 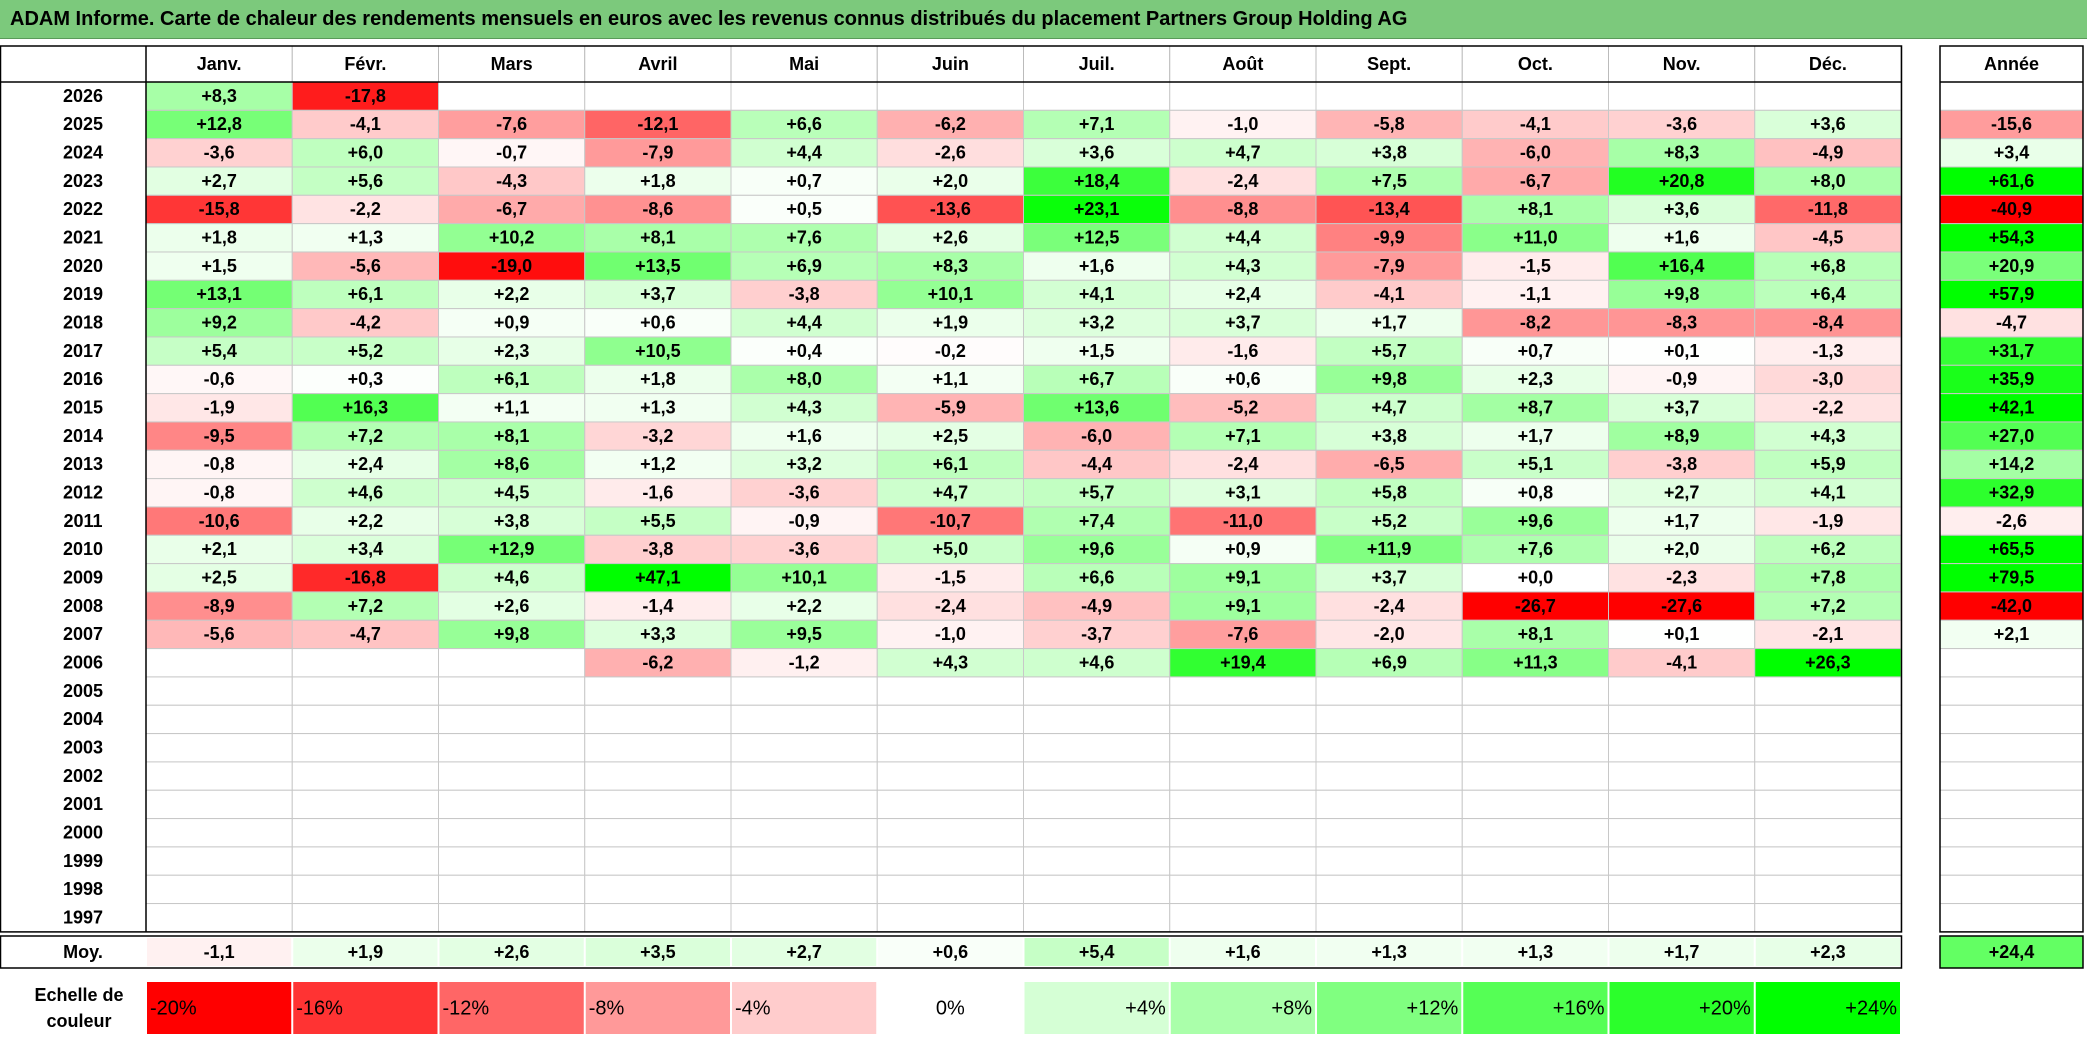 I want to click on year-label: 2025, so click(x=83, y=124).